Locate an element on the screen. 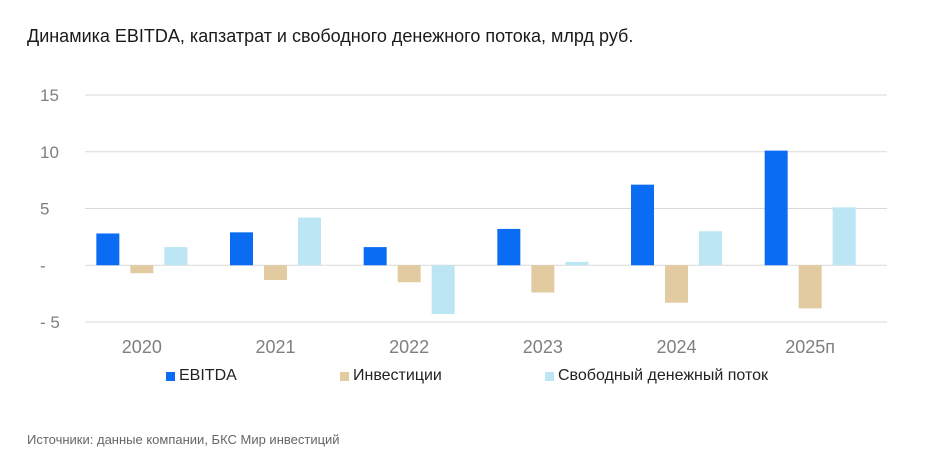  bar-ebitda-2023 is located at coordinates (509, 247).